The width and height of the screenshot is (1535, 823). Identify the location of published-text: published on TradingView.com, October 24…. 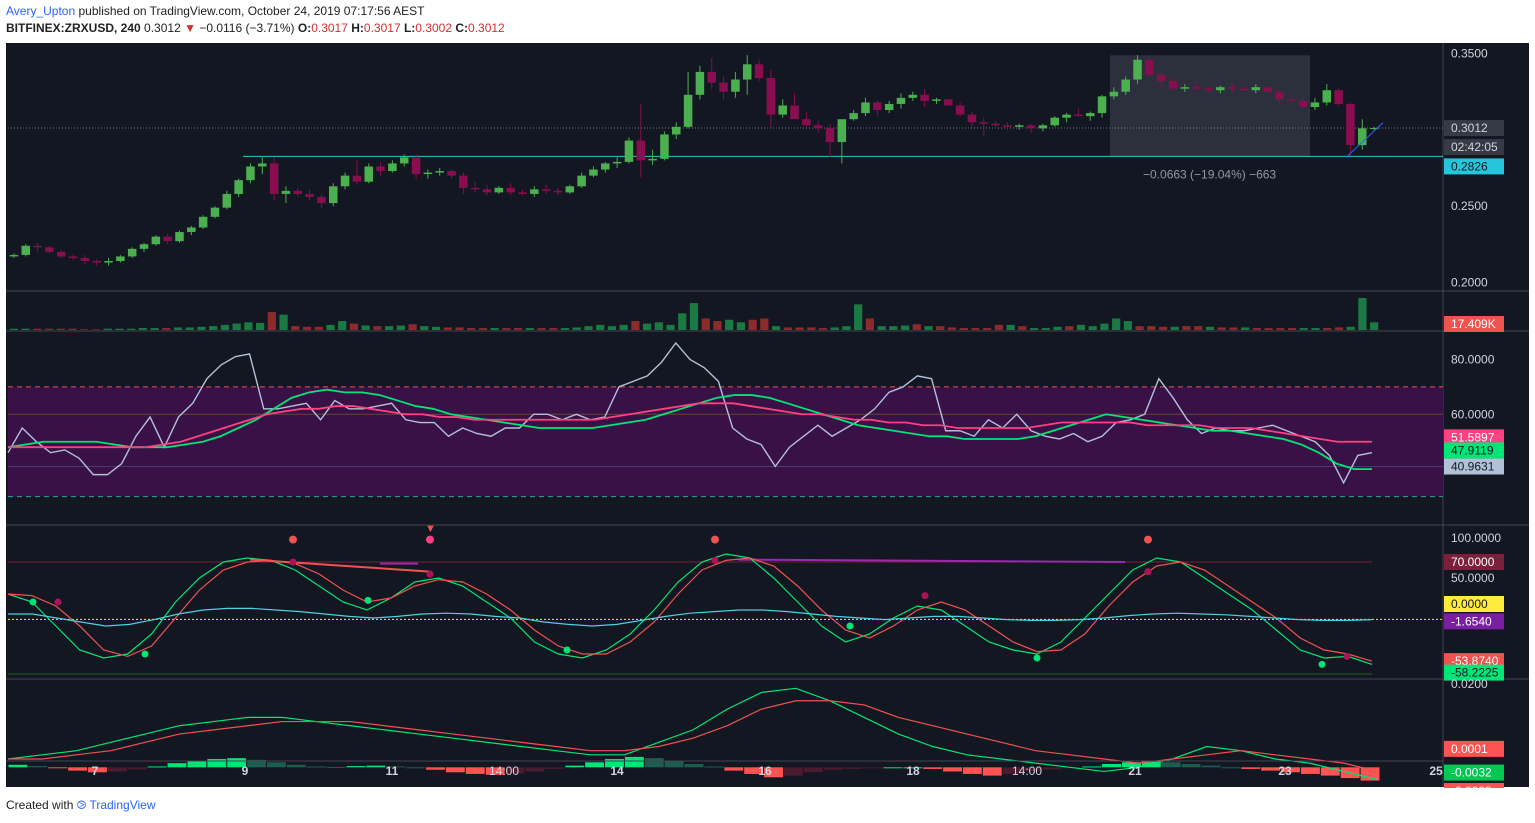
(251, 11).